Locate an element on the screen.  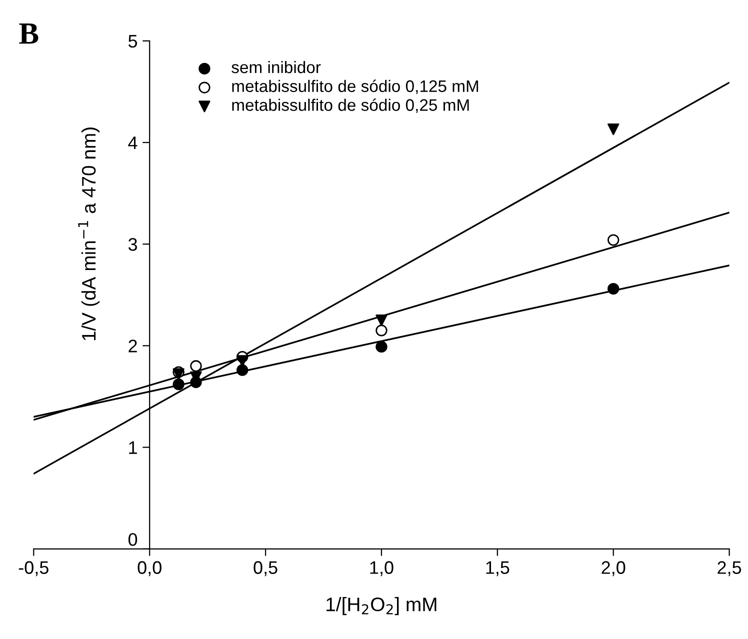
x-axis-title: 1/[H$_{2}$O$_{2}$] mM is located at coordinates (381, 606).